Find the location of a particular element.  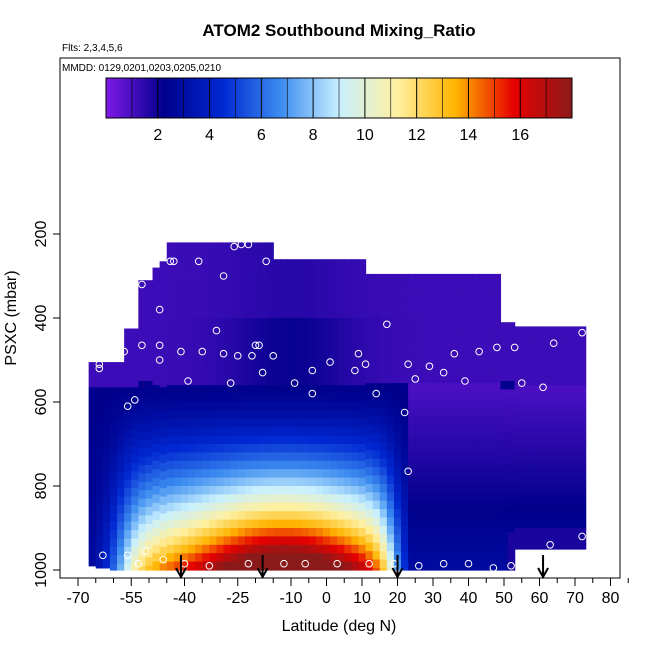

y-tick-label: 800 is located at coordinates (41, 486).